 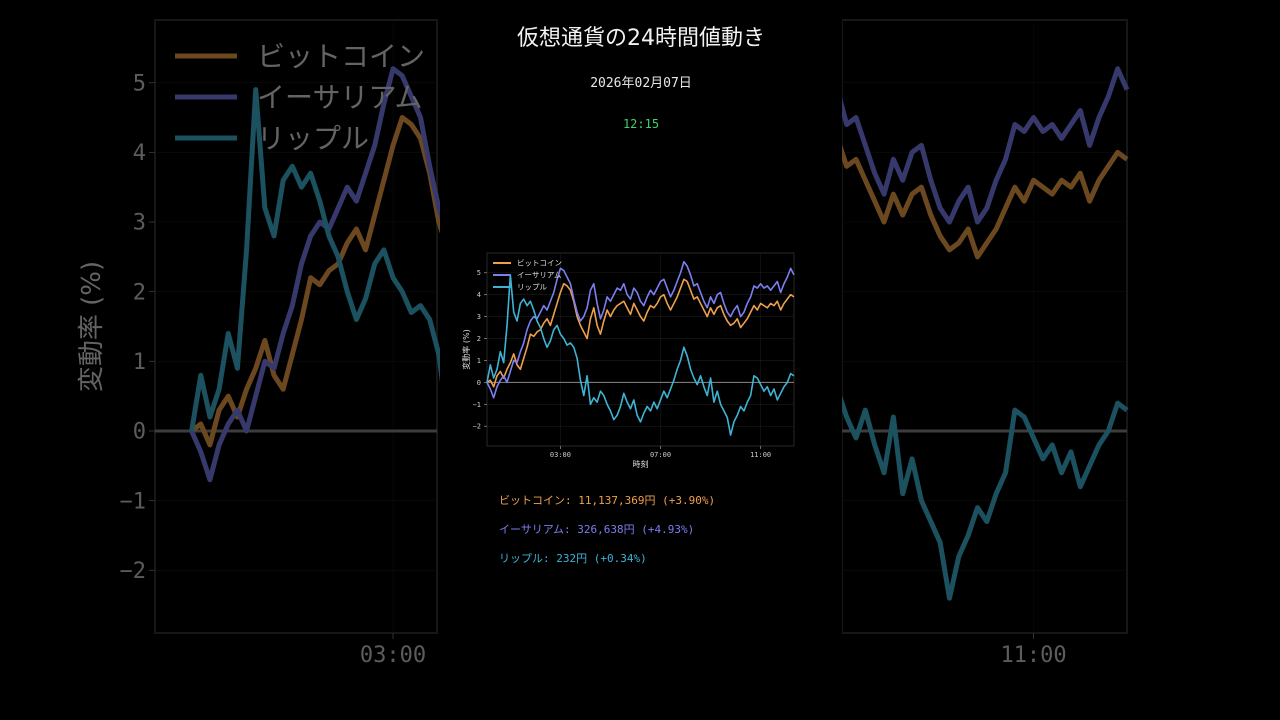 I want to click on plot-frame, so click(x=640, y=349).